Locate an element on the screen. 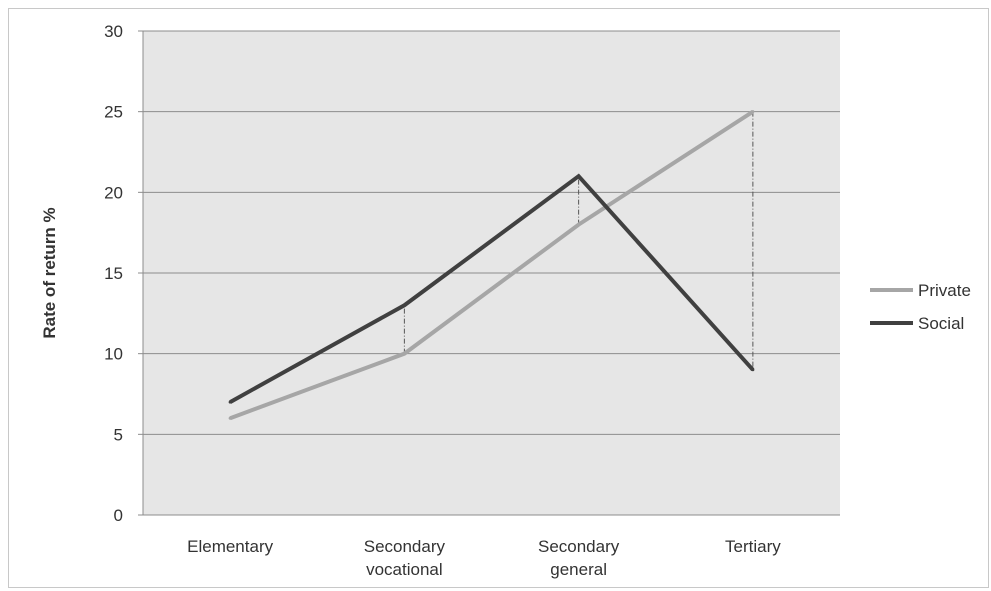 This screenshot has height=591, width=991. legend-label: Social is located at coordinates (941, 323).